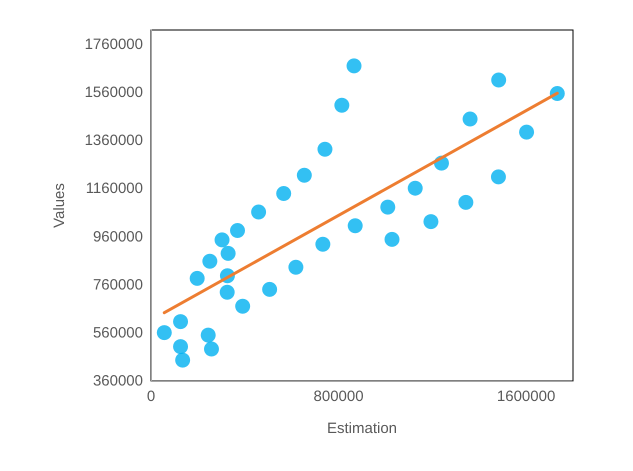  What do you see at coordinates (59, 205) in the screenshot?
I see `y-axis-title: Values` at bounding box center [59, 205].